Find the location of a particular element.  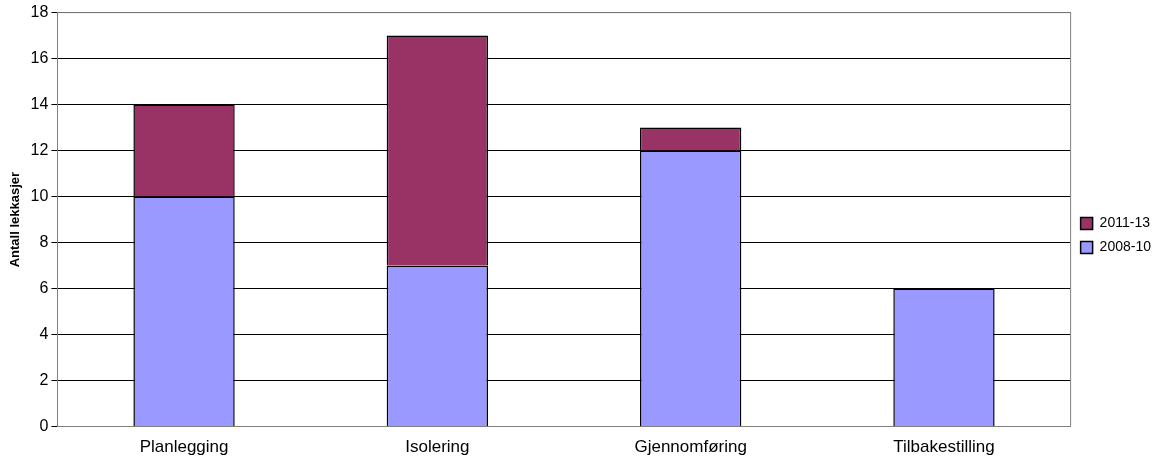

x-tick-label: Tilbakestilling is located at coordinates (944, 447).